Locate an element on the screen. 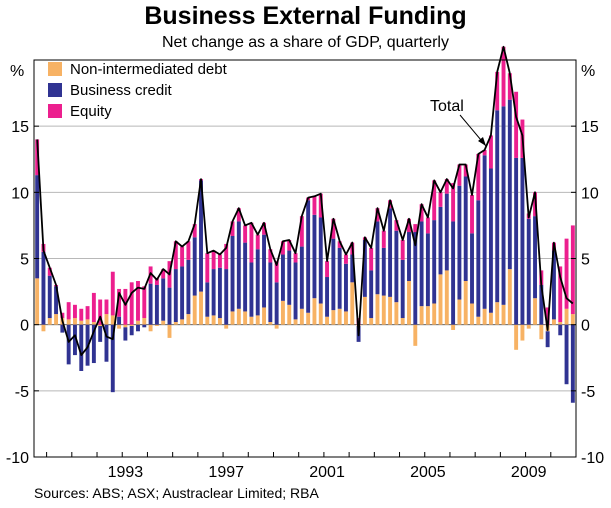  x-tick-label: 2001 is located at coordinates (327, 472).